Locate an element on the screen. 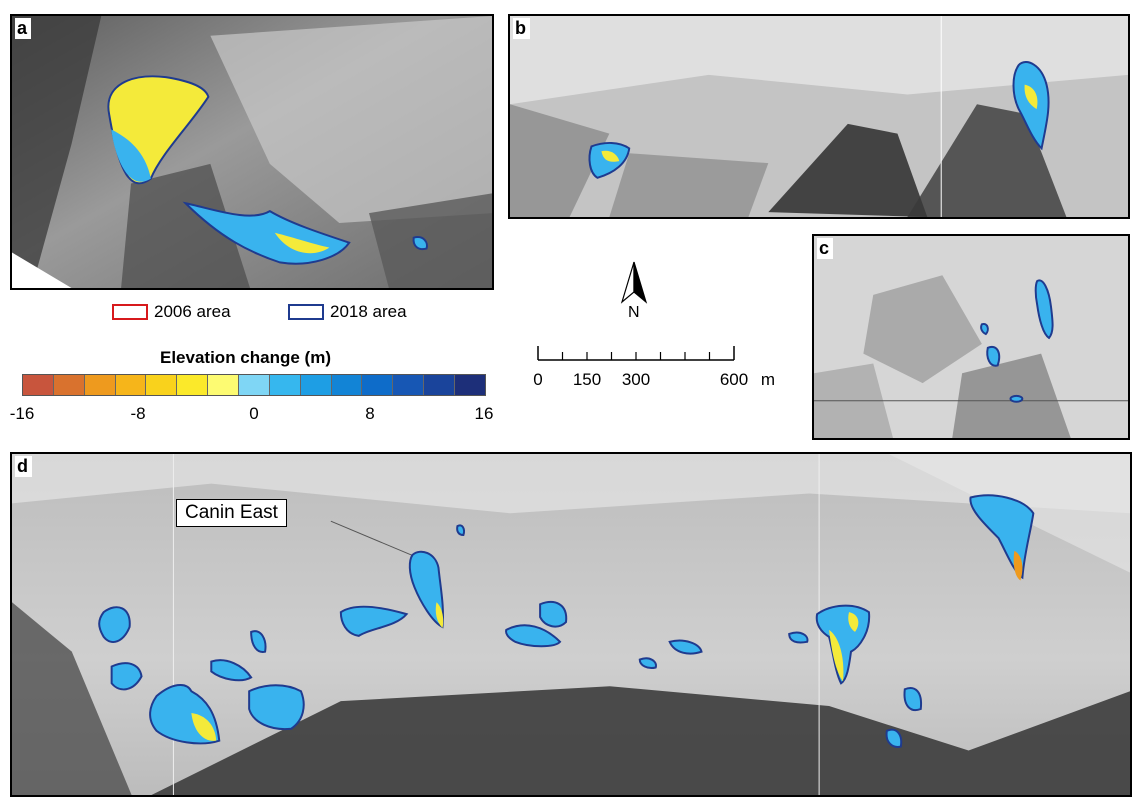 This screenshot has height=801, width=1134. colorbar-tick: -8 is located at coordinates (138, 413).